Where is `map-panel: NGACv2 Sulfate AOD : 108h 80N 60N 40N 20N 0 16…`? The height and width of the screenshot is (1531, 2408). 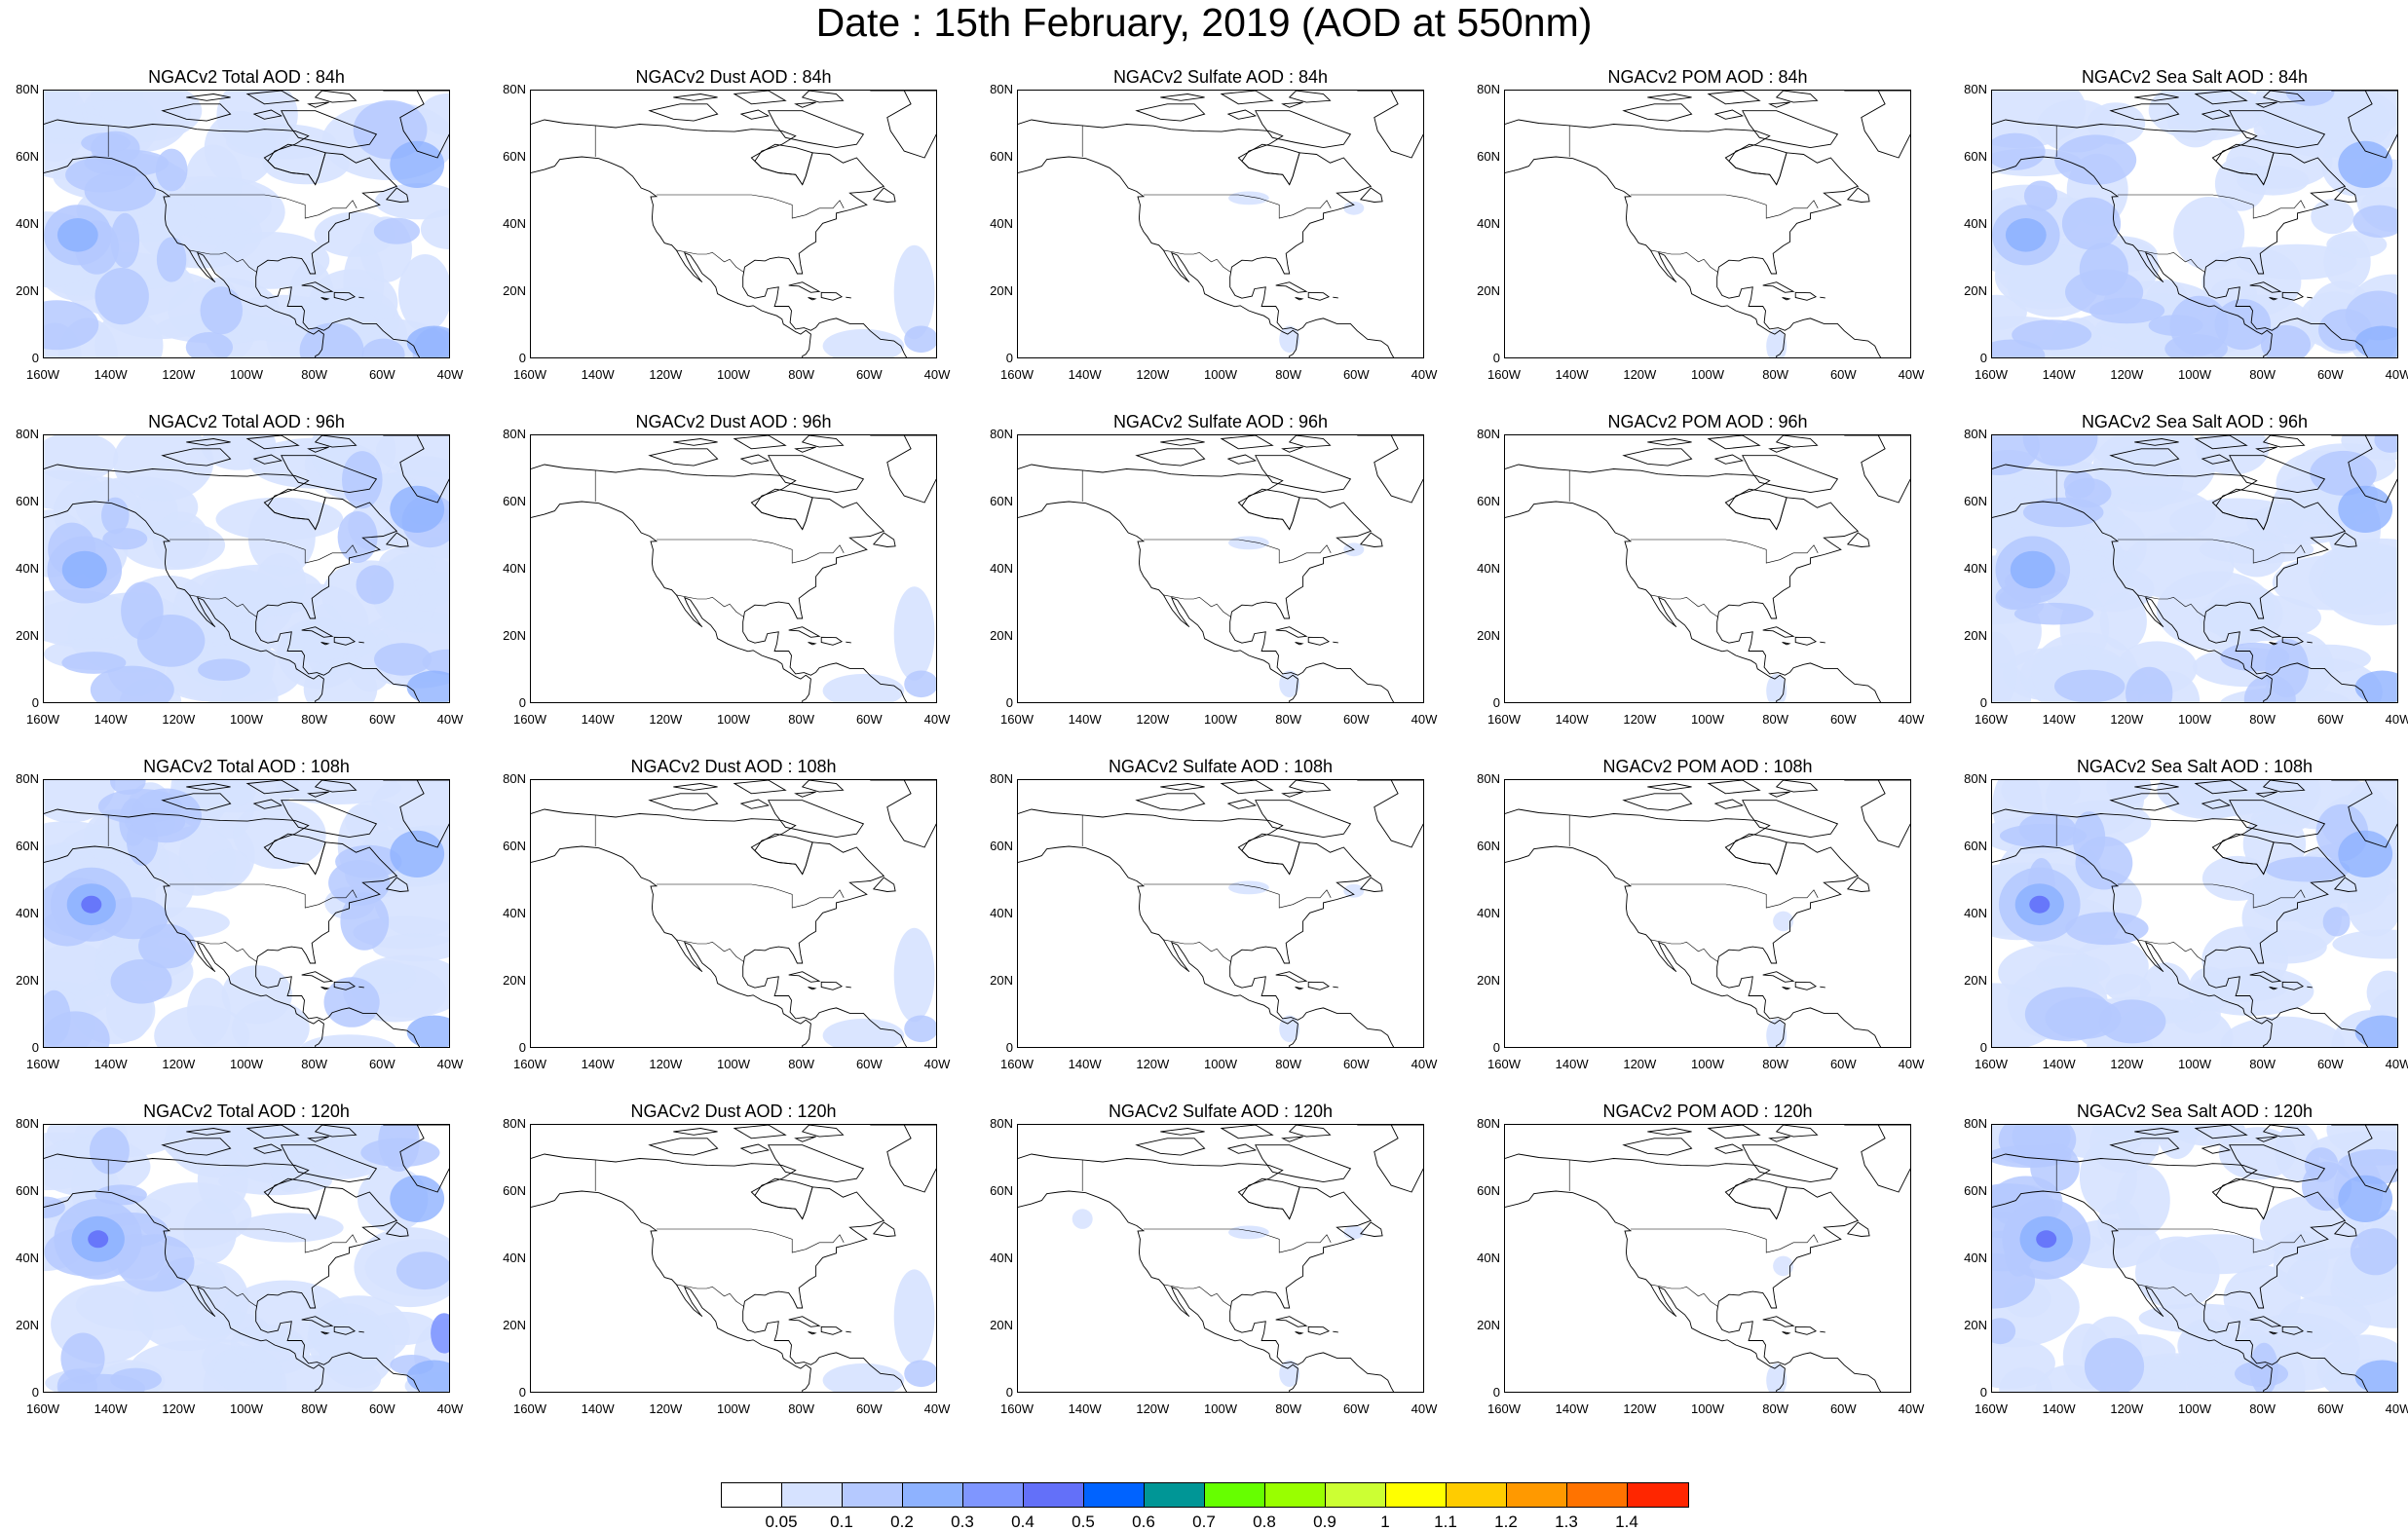
map-panel: NGACv2 Sulfate AOD : 108h 80N 60N 40N 20N 0 16… is located at coordinates (1220, 921).